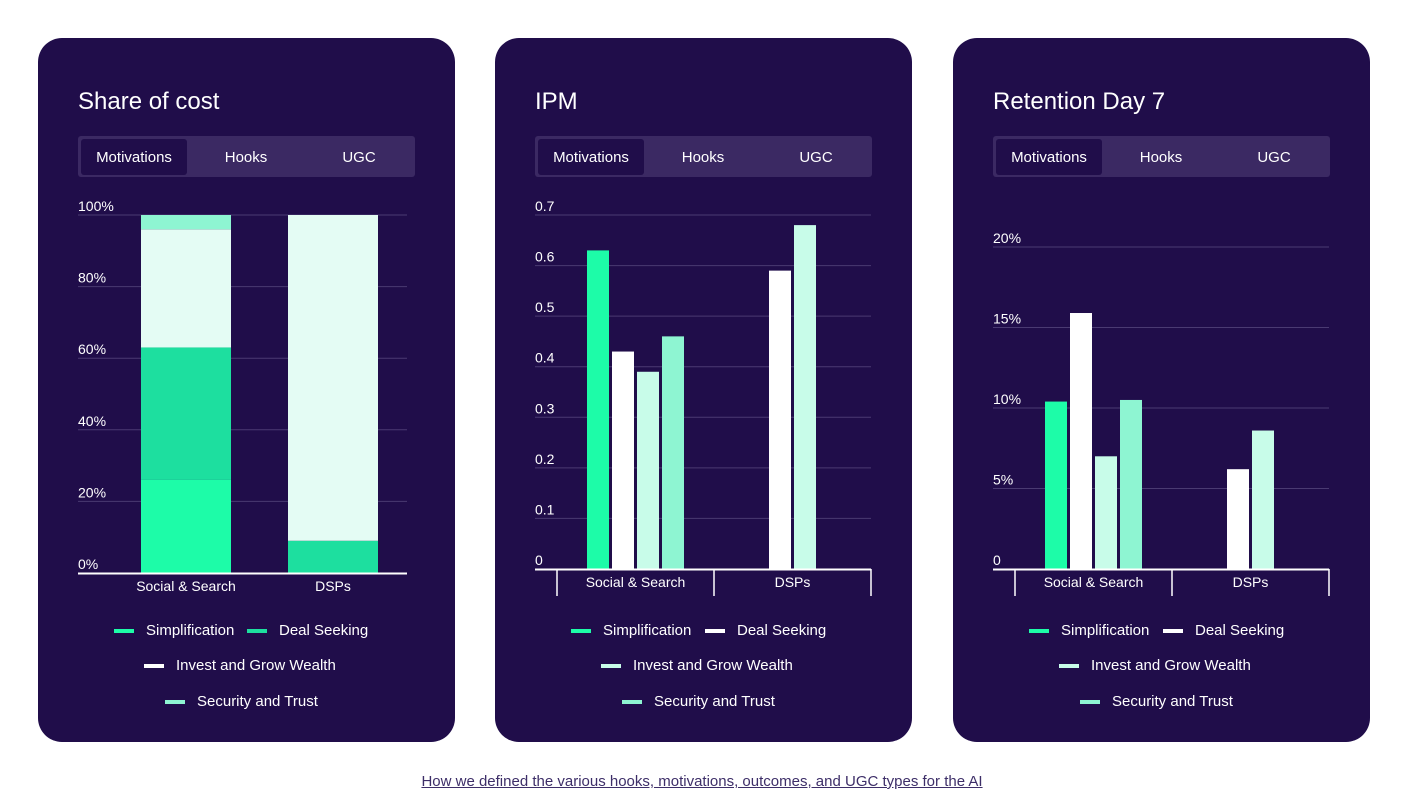 The image size is (1404, 812). What do you see at coordinates (545, 257) in the screenshot?
I see `y-tick-label: 0.6` at bounding box center [545, 257].